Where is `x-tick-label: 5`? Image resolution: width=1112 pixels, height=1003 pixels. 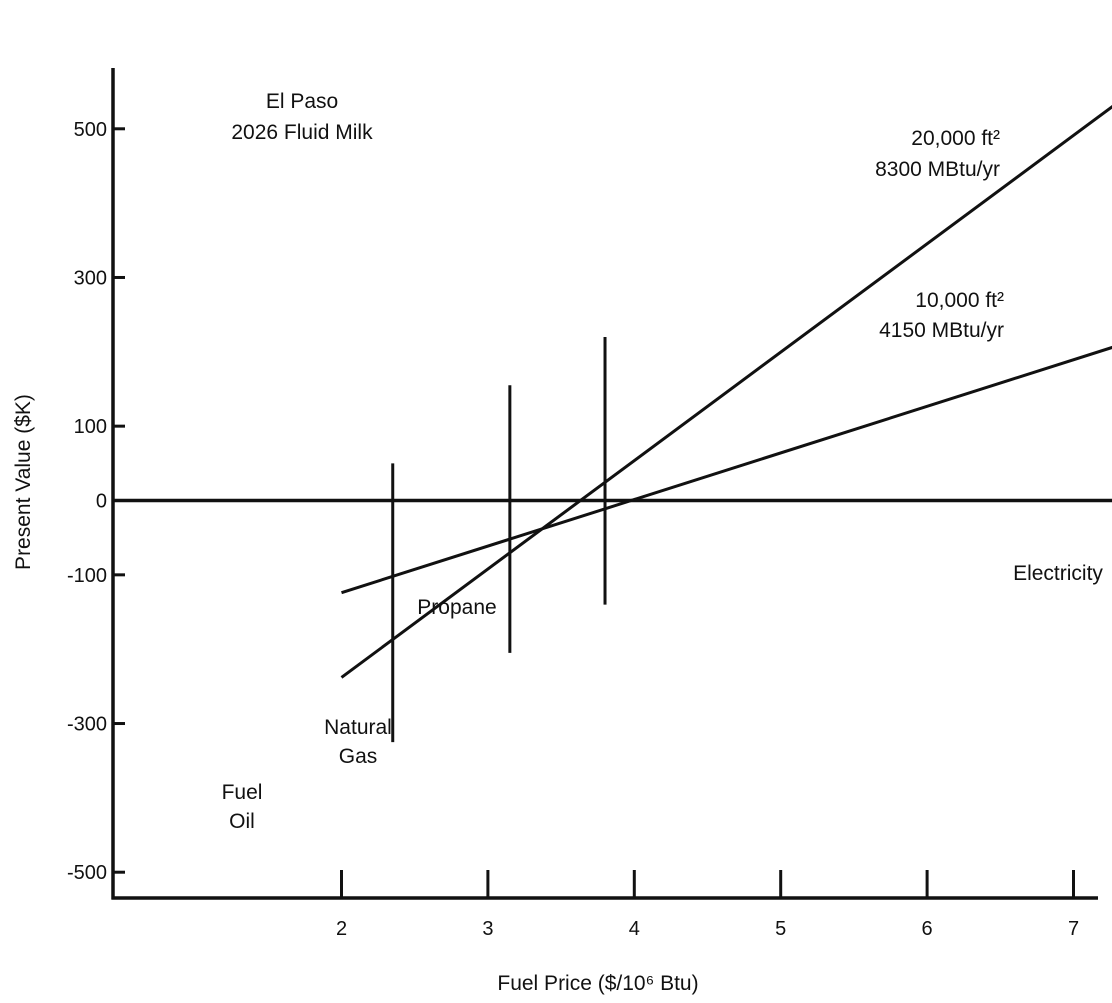 x-tick-label: 5 is located at coordinates (780, 929).